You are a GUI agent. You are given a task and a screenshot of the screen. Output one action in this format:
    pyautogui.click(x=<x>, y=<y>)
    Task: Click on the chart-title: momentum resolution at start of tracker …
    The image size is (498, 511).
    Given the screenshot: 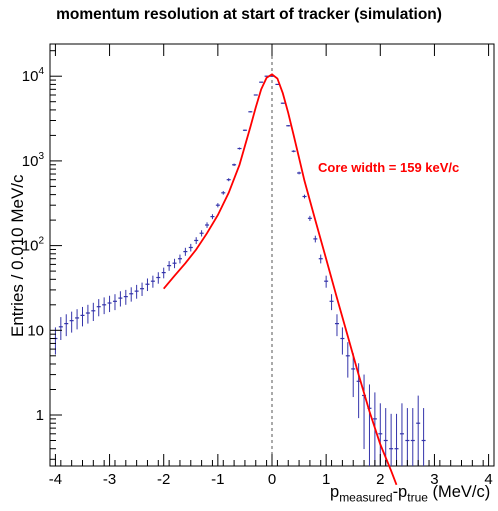 What is the action you would take?
    pyautogui.click(x=249, y=14)
    